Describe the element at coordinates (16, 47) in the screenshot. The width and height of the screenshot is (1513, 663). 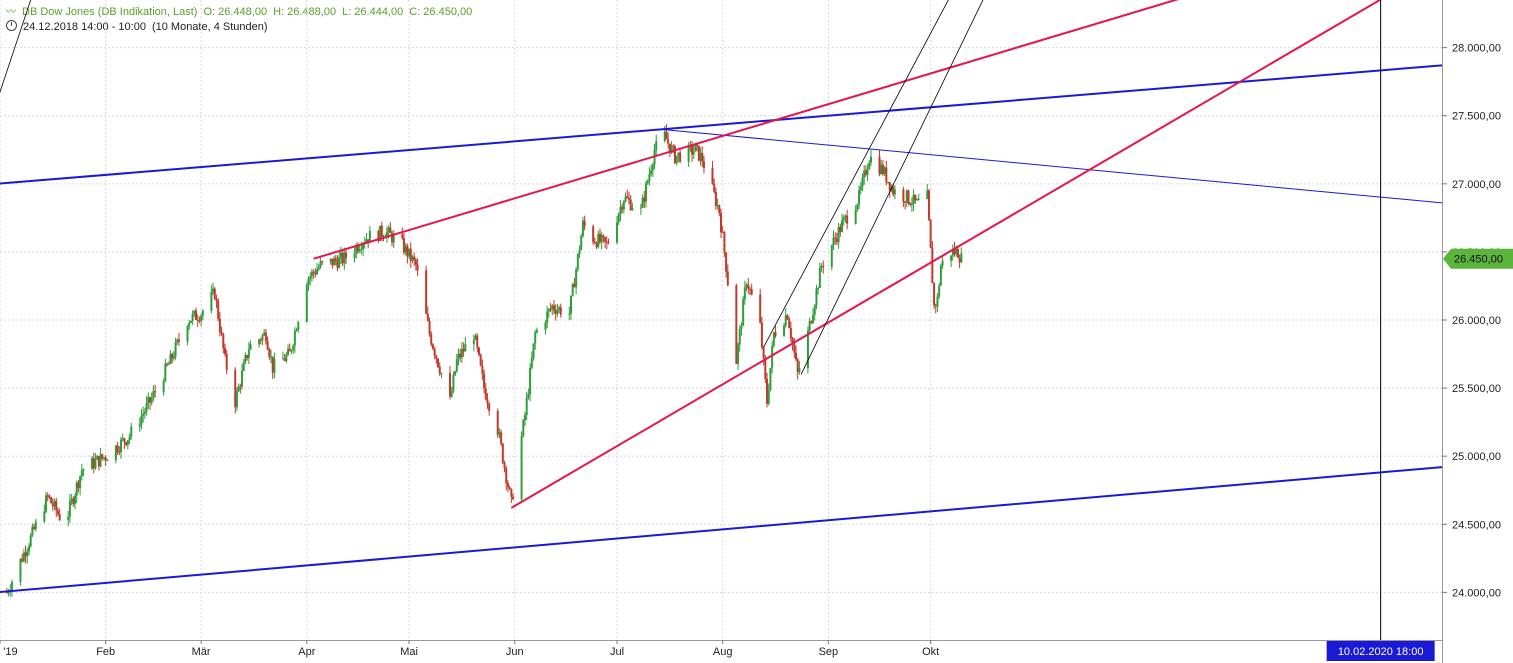
I see `black-trendline` at that location.